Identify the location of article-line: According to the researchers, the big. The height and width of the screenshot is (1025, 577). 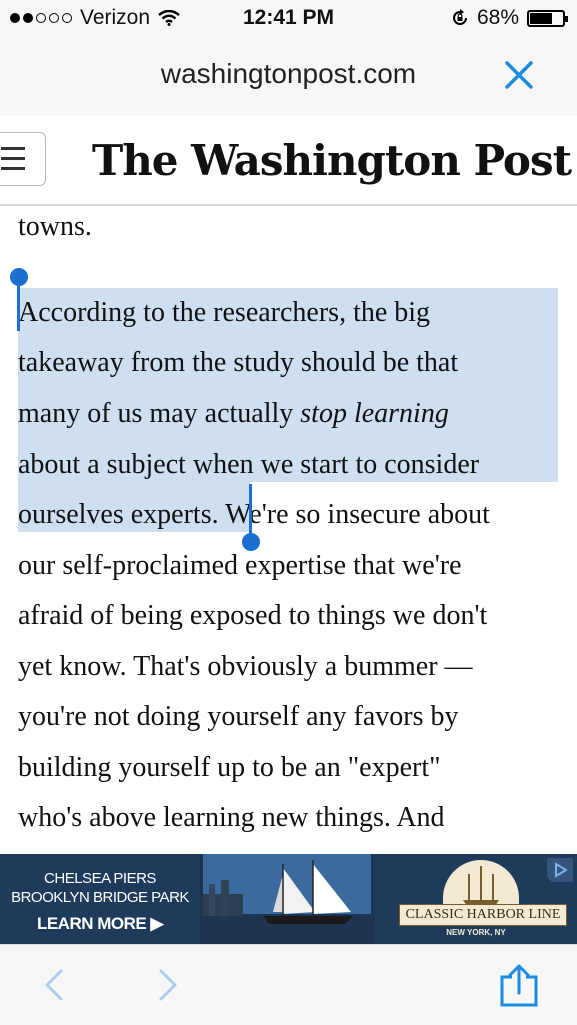
(224, 312).